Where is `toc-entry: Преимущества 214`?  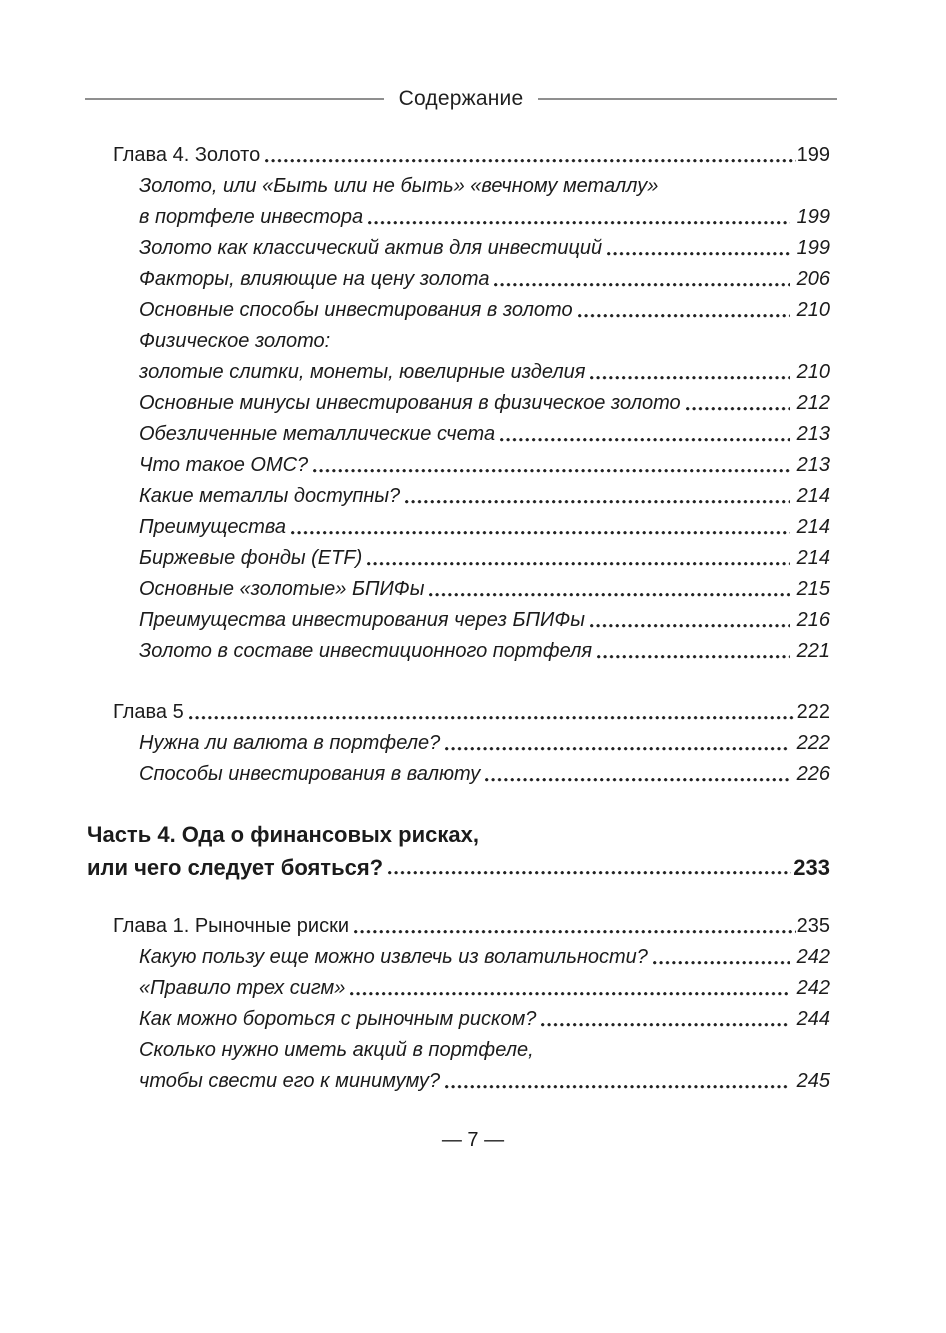 toc-entry: Преимущества 214 is located at coordinates (458, 527).